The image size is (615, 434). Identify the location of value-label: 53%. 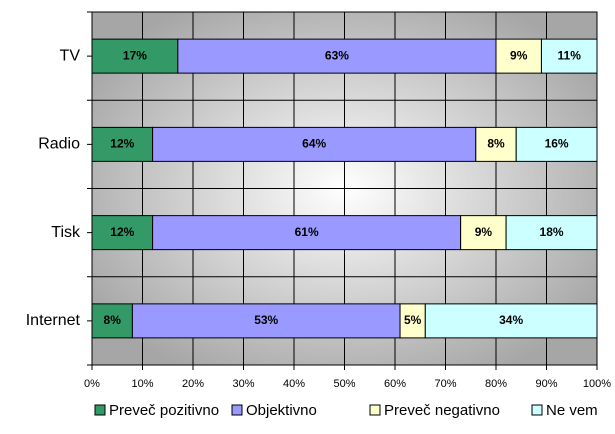
(266, 320).